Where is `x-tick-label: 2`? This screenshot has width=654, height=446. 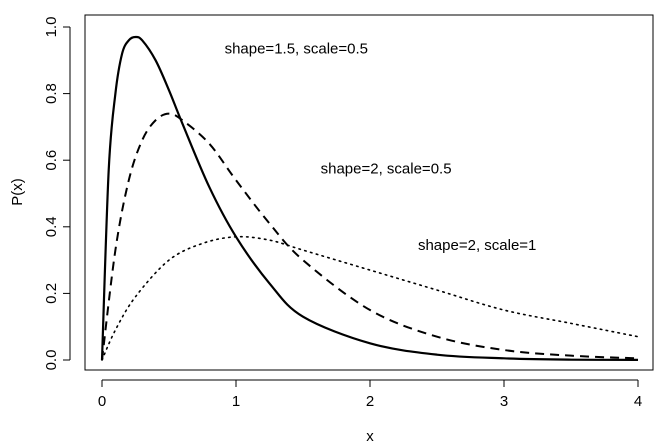 x-tick-label: 2 is located at coordinates (370, 401).